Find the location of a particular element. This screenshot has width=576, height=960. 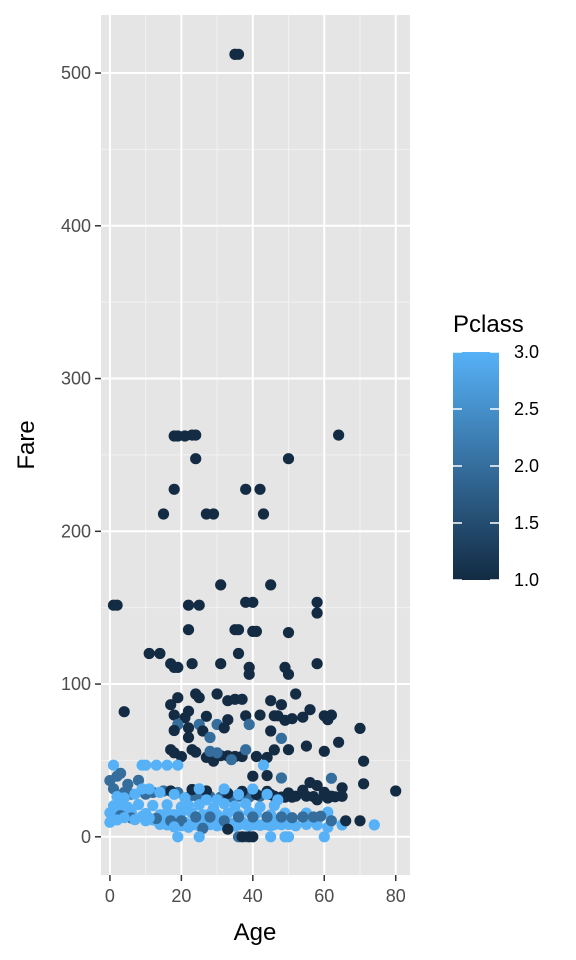

legend-break-label: 1.5 is located at coordinates (526, 523).